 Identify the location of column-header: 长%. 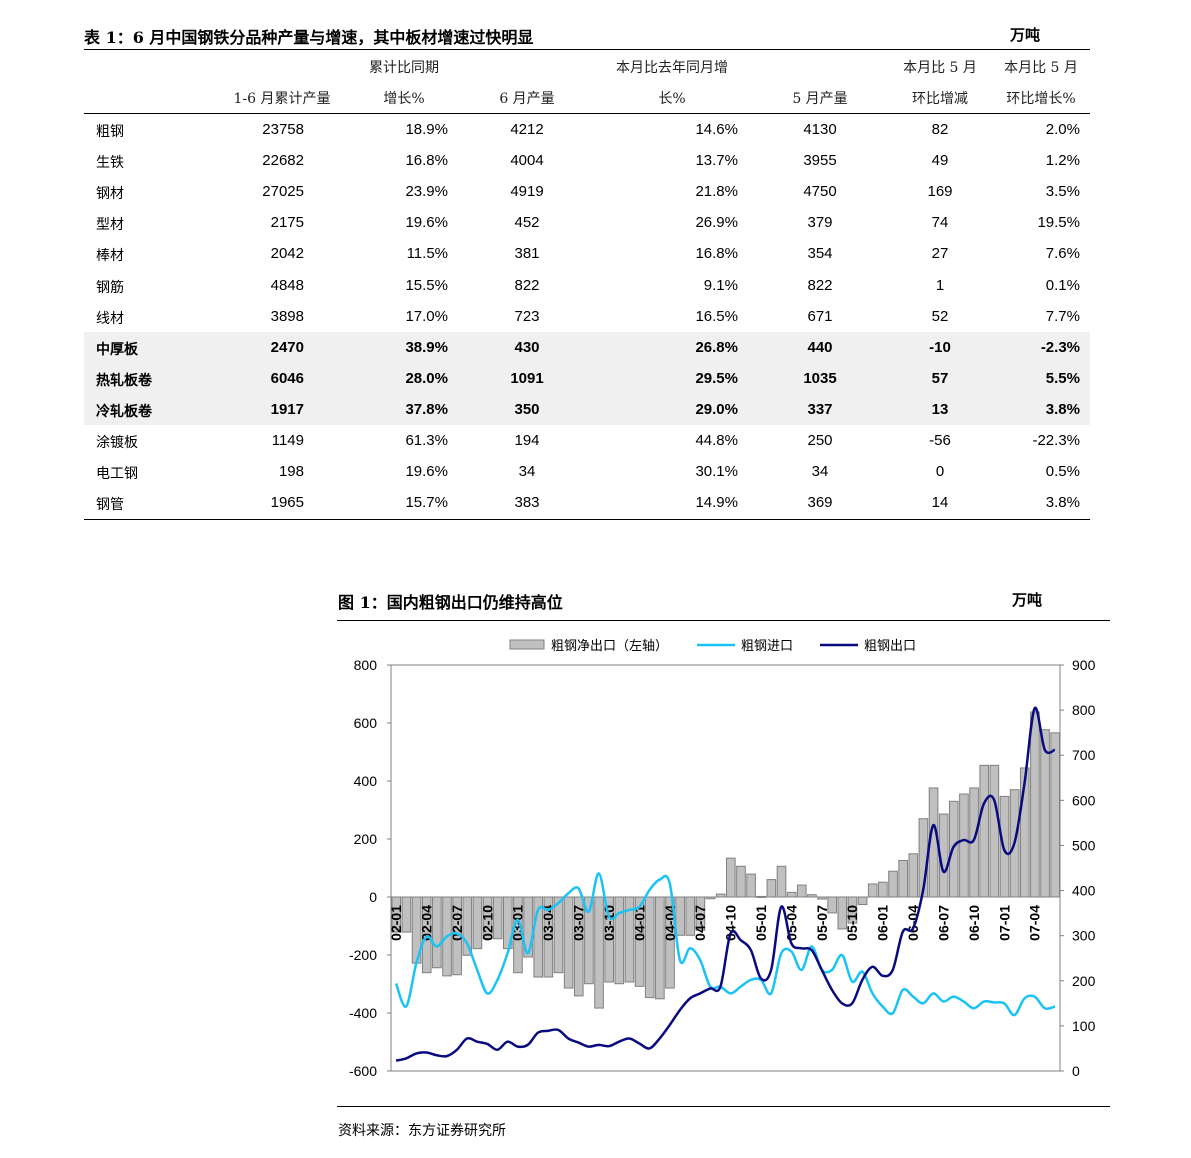
(672, 99).